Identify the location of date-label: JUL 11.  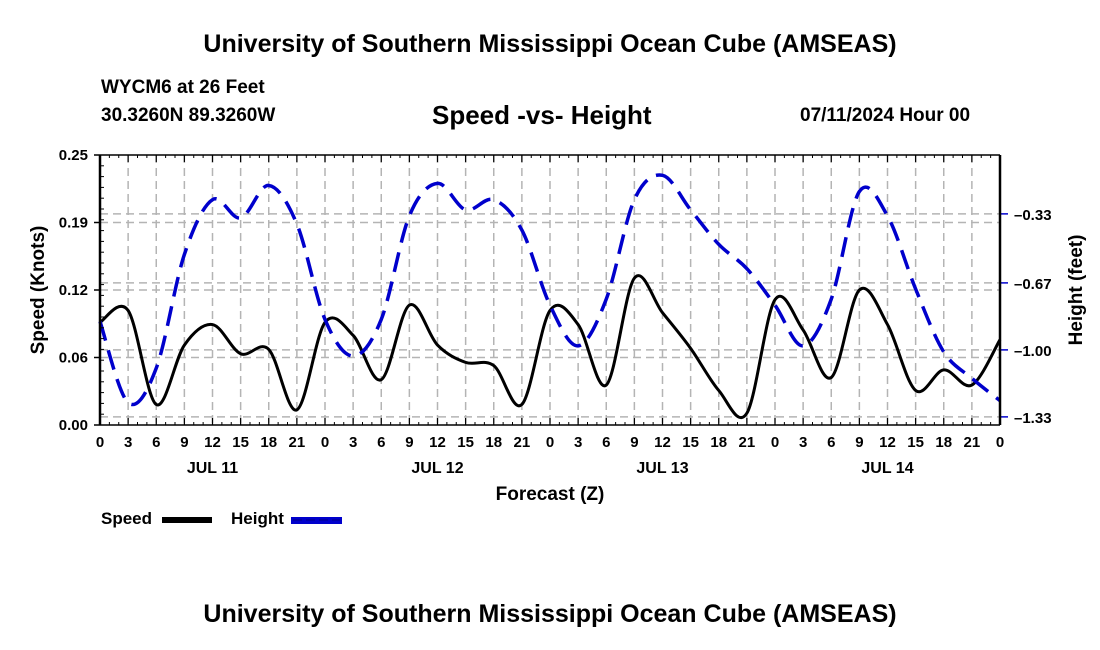
(212, 468).